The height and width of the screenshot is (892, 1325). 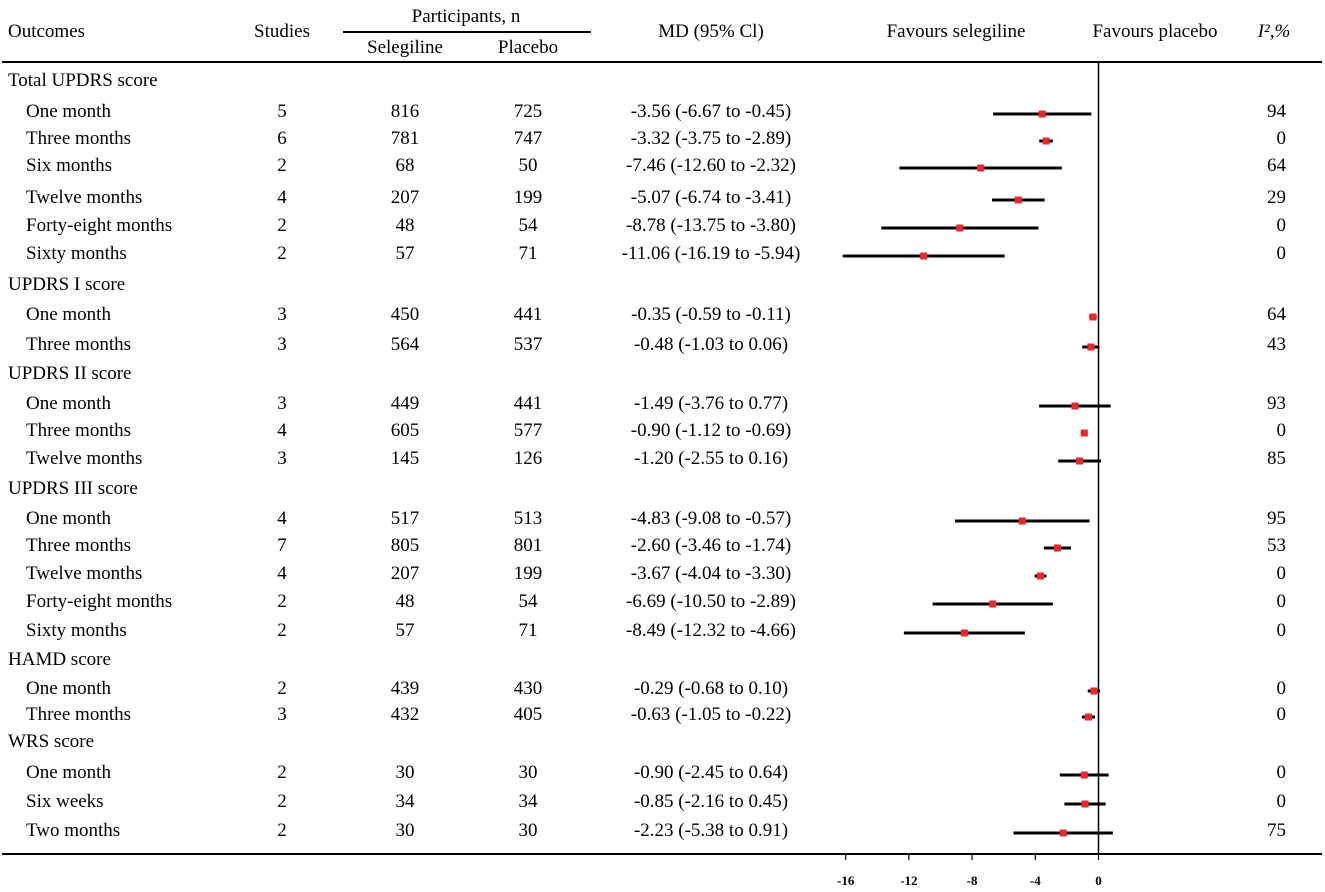 What do you see at coordinates (47, 31) in the screenshot?
I see `header-outcomes: Outcomes` at bounding box center [47, 31].